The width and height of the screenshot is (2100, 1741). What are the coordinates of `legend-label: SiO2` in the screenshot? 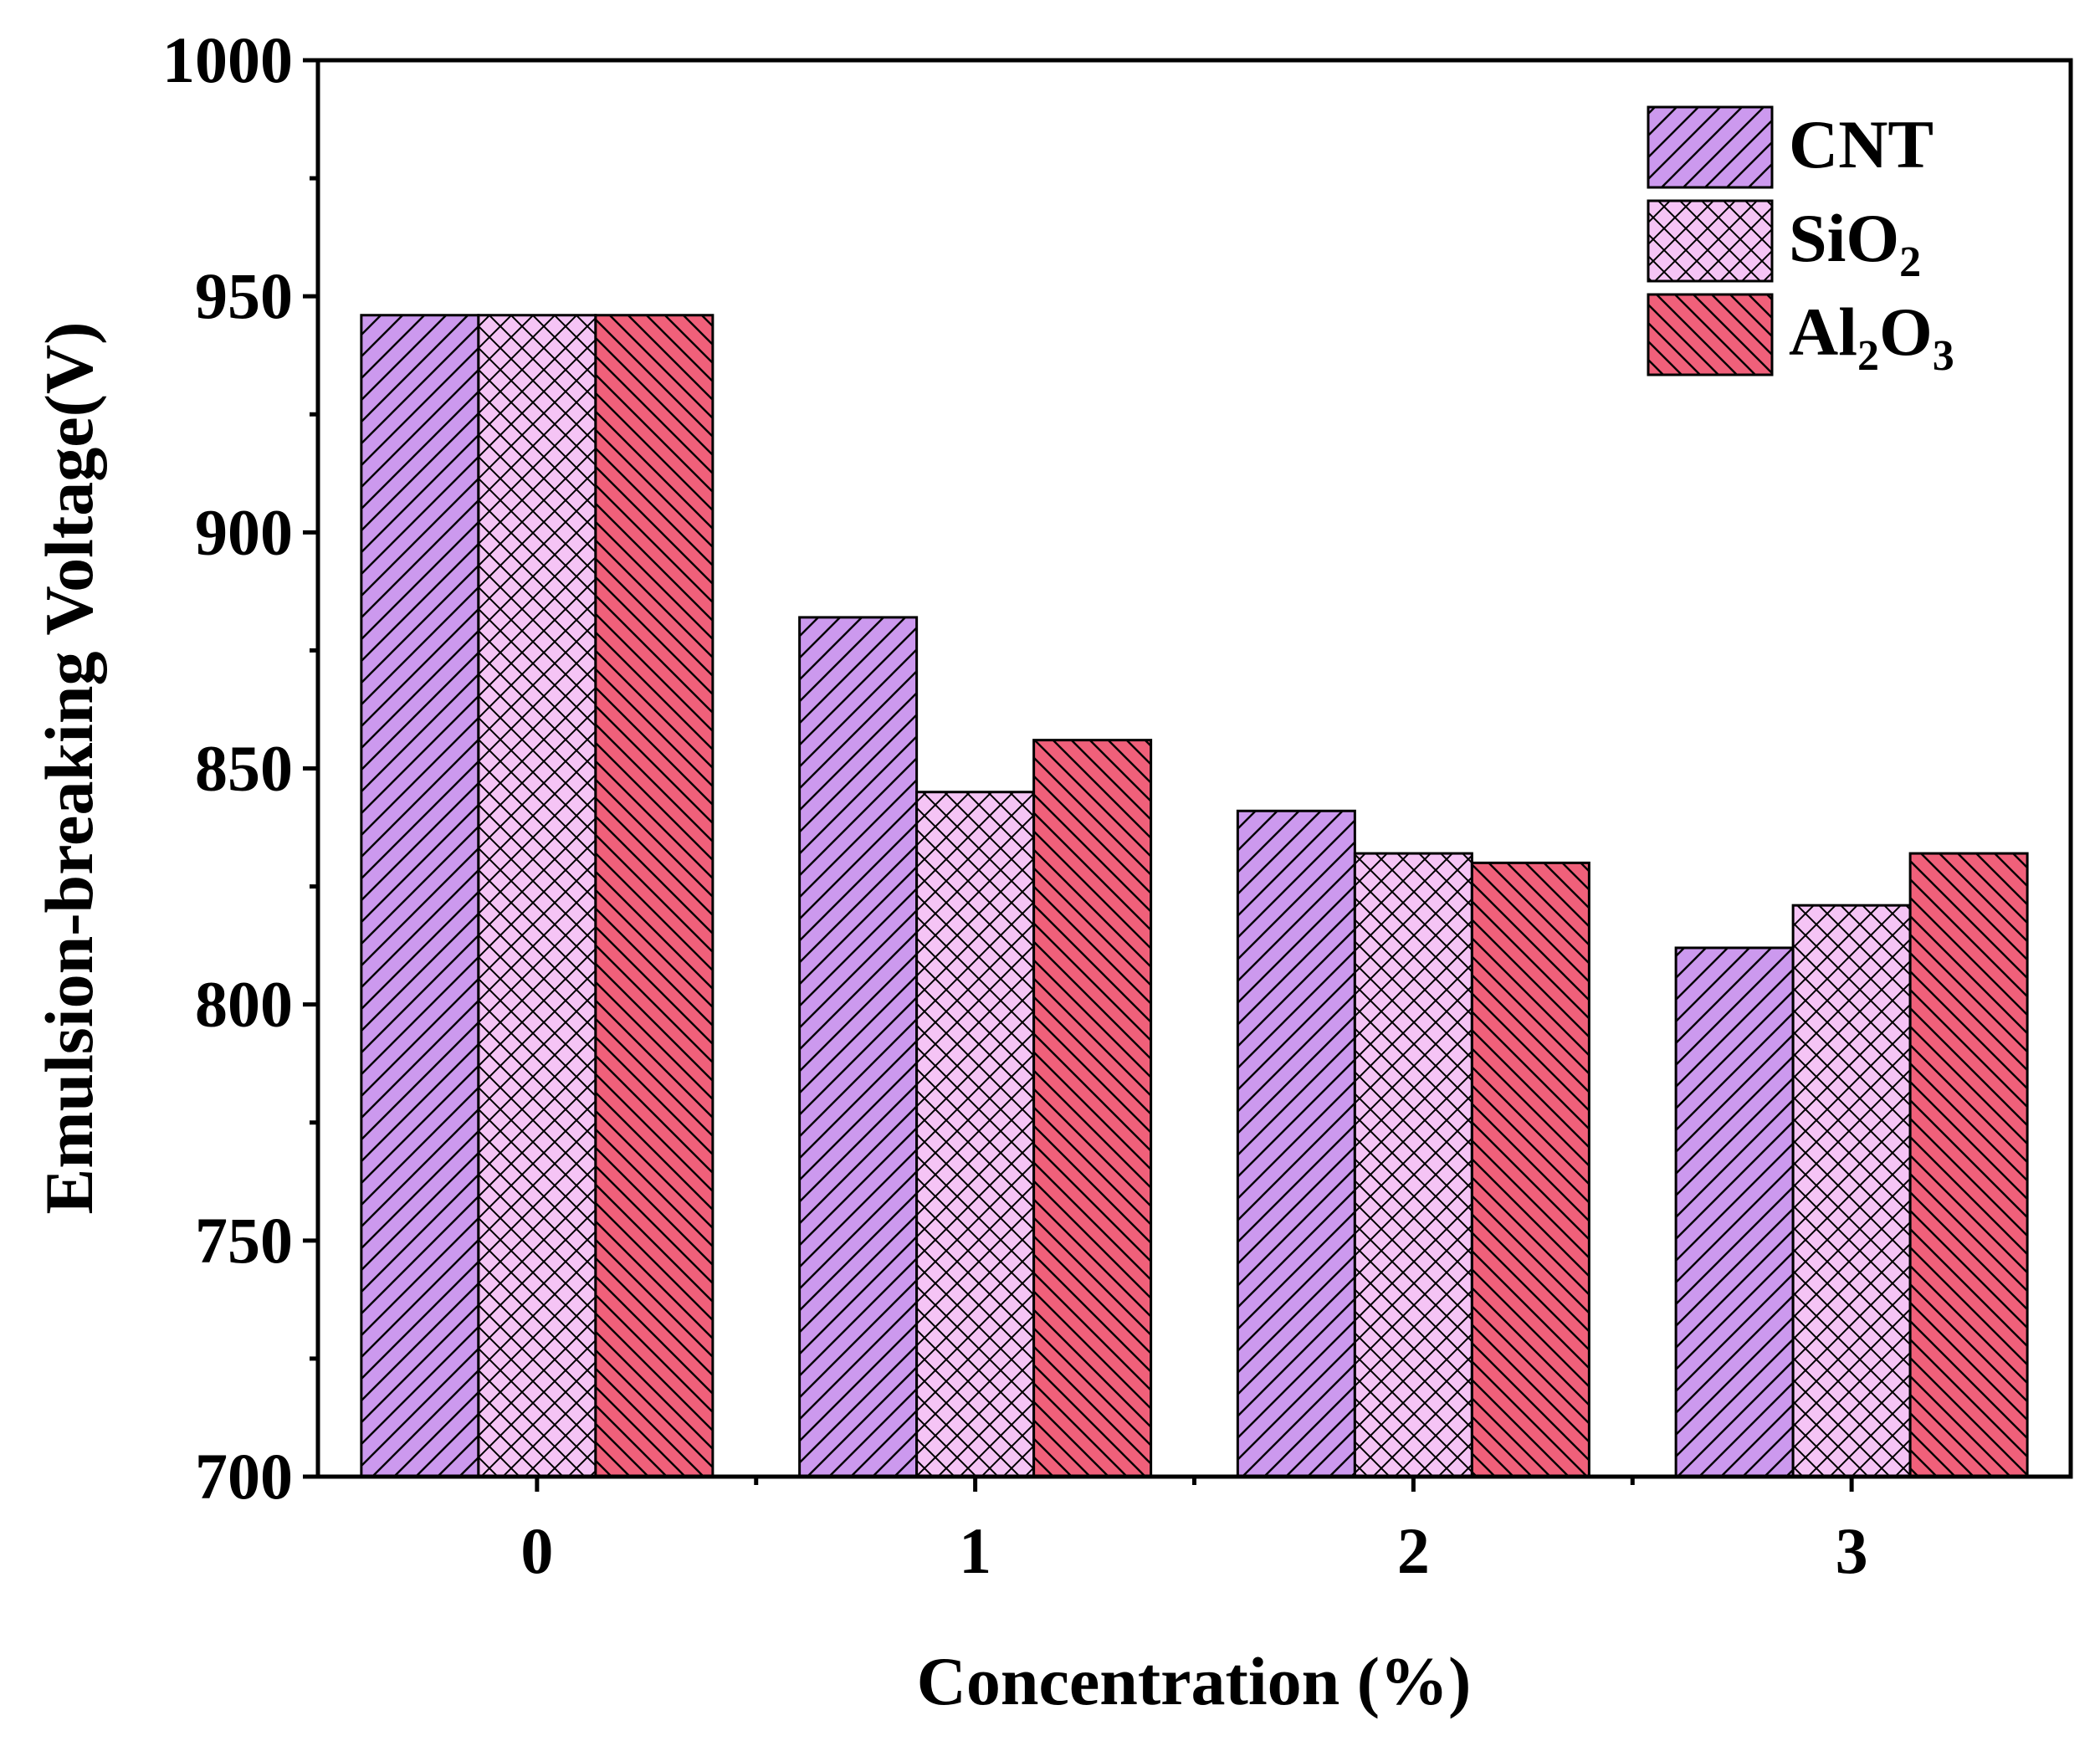 It's located at (1855, 243).